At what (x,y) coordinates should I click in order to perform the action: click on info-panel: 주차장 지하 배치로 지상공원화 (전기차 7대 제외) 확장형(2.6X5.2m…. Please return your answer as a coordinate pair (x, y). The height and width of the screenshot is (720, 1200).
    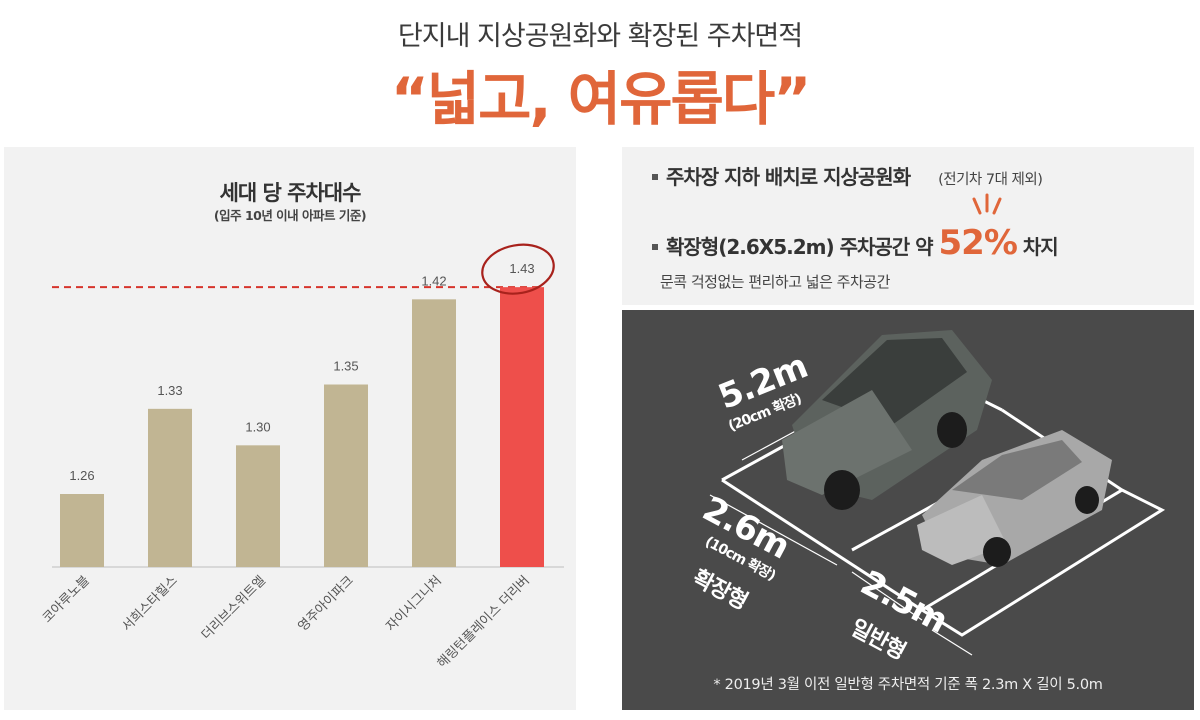
    Looking at the image, I should click on (908, 226).